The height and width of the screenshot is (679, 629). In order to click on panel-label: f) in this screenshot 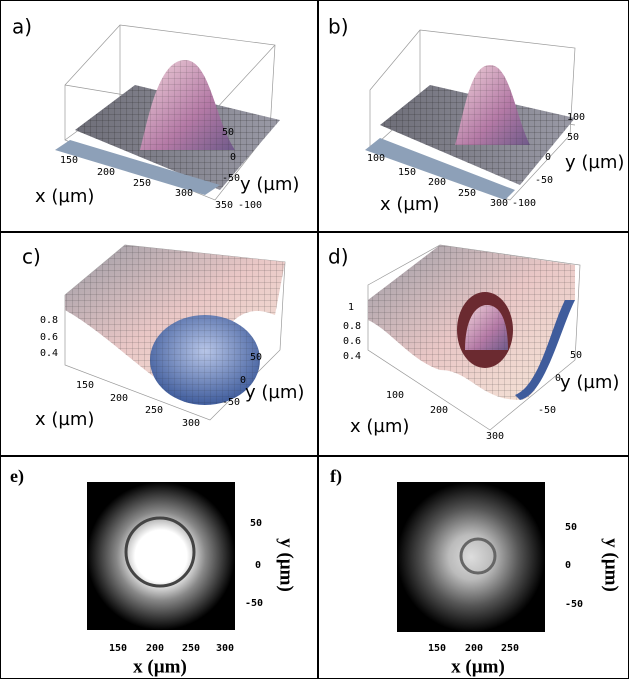, I will do `click(336, 476)`.